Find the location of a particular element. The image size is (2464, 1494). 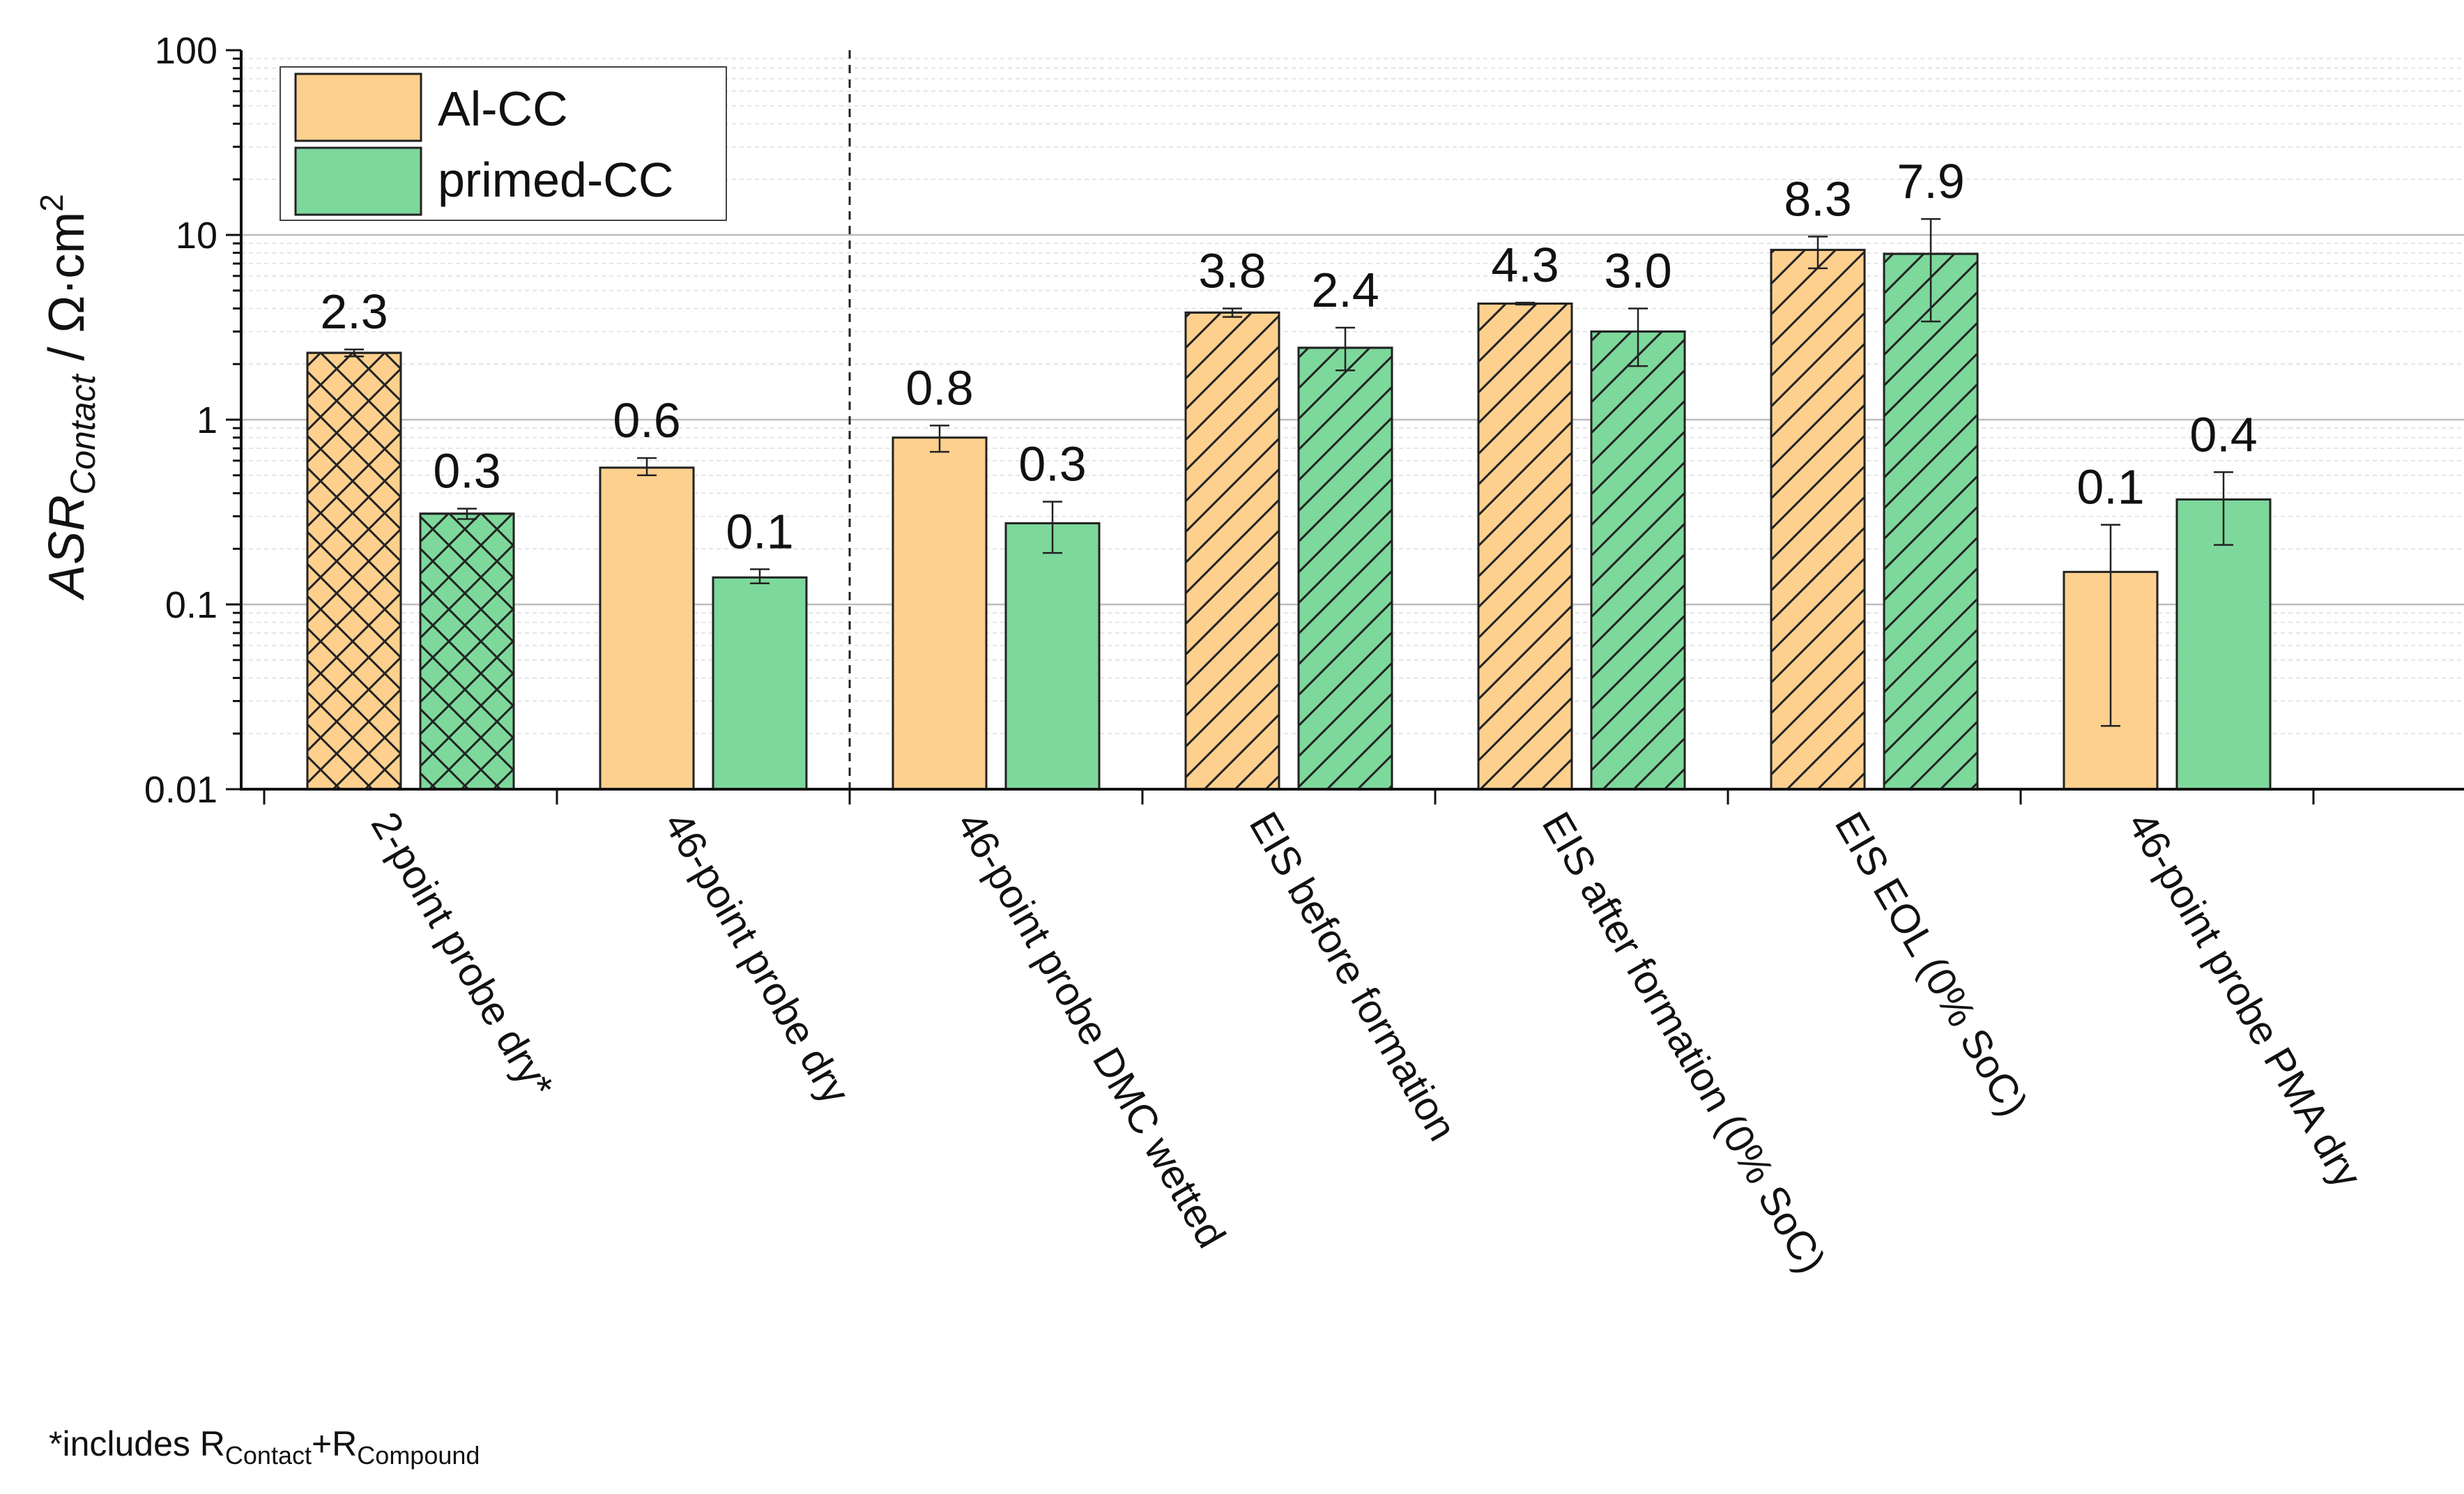

legend-swatch-al-cc is located at coordinates (358, 108).